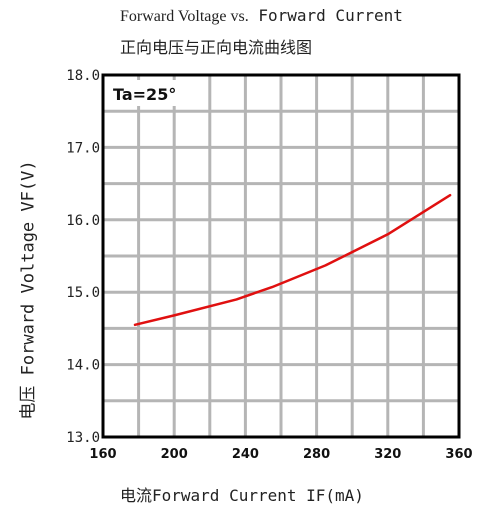 Image resolution: width=488 pixels, height=509 pixels. I want to click on x-tick-label: 320, so click(387, 454).